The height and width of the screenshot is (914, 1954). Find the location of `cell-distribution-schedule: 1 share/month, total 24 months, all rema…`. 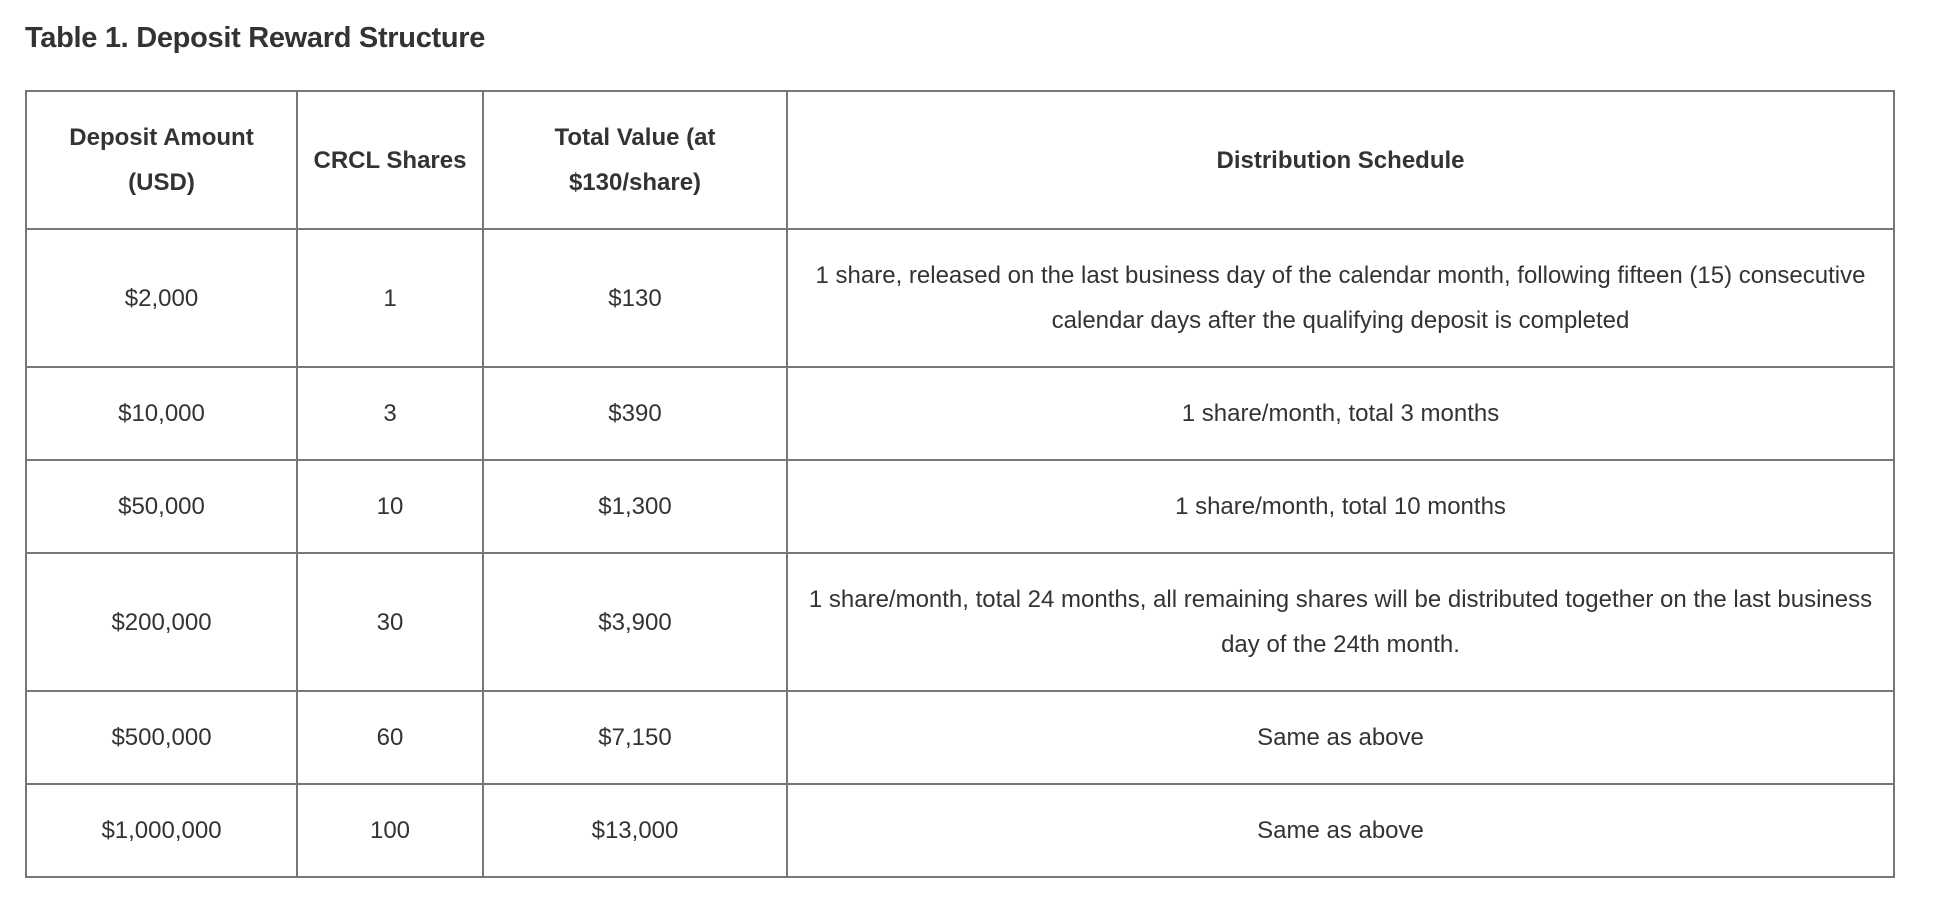

cell-distribution-schedule: 1 share/month, total 24 months, all rema… is located at coordinates (1340, 622).